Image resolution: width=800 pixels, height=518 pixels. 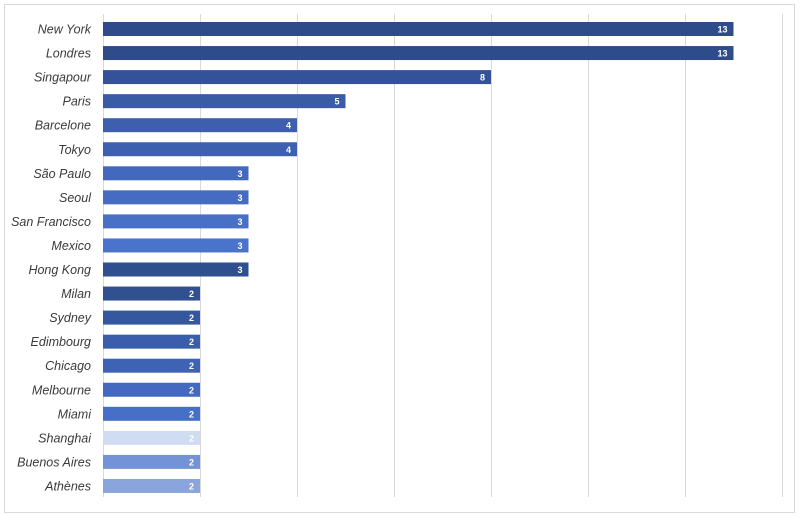 I want to click on bar-londres, so click(x=418, y=53).